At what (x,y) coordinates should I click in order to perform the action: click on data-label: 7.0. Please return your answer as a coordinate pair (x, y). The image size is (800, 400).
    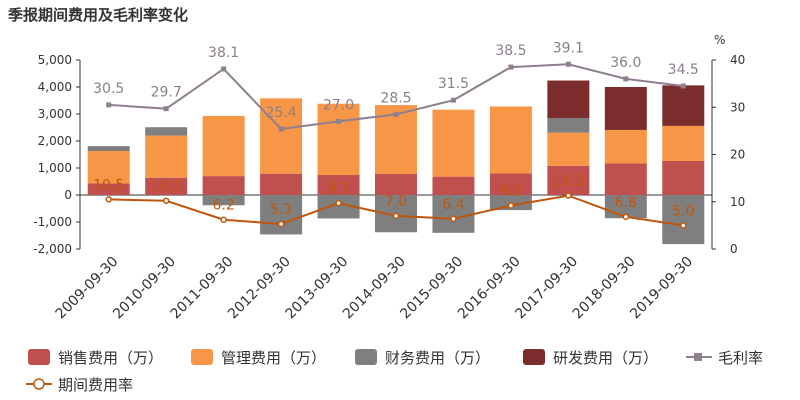
    Looking at the image, I should click on (396, 202).